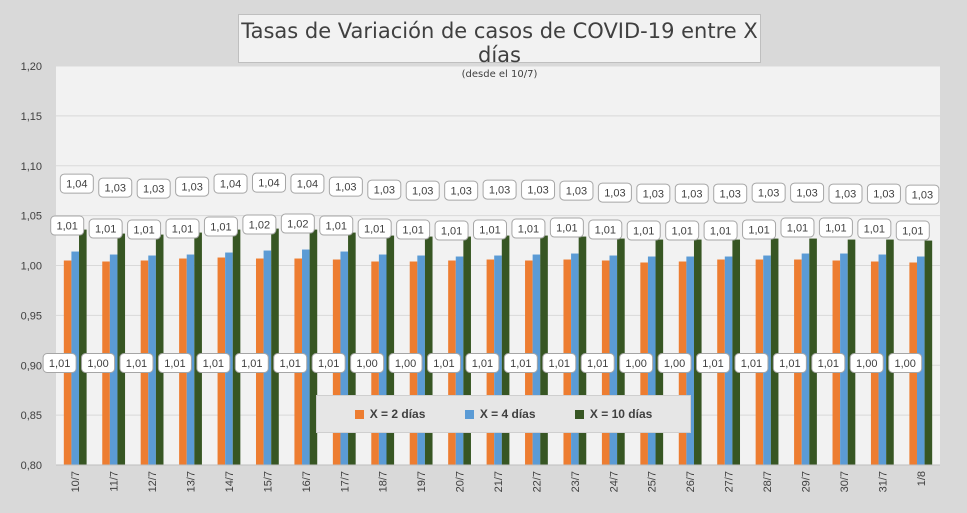 This screenshot has height=513, width=967. What do you see at coordinates (499, 74) in the screenshot?
I see `chart-subtitle: (desde el 10/7)` at bounding box center [499, 74].